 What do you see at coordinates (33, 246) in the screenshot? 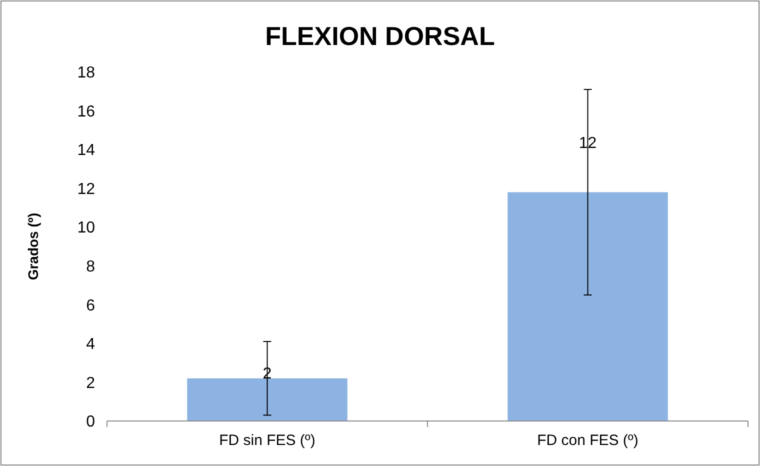
I see `y-axis-title: Grados (º)` at bounding box center [33, 246].